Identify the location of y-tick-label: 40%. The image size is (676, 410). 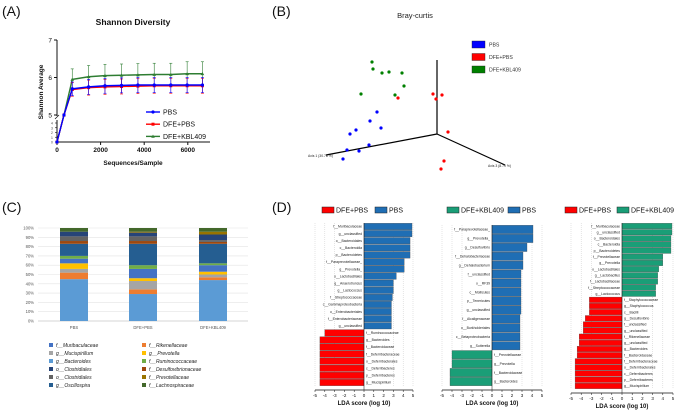
(30, 283).